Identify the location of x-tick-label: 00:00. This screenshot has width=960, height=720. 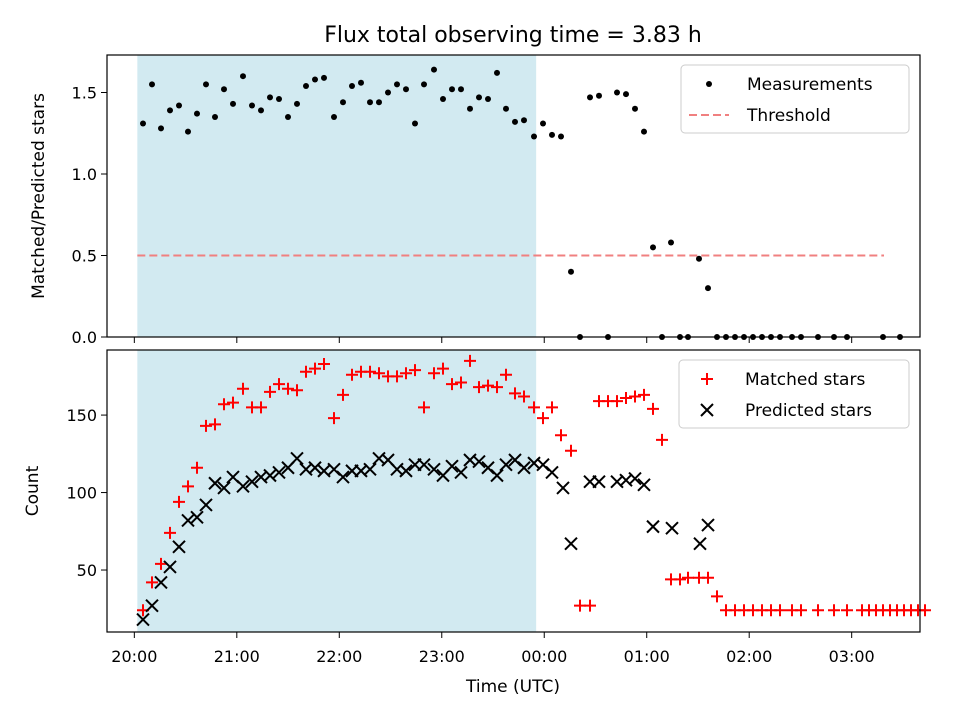
(544, 656).